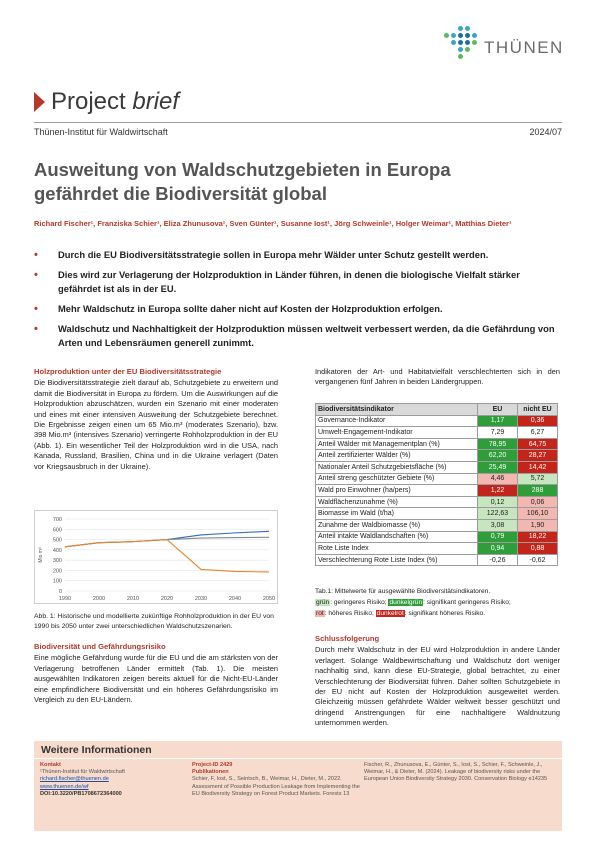  I want to click on y-tick-label: 400, so click(57, 551).